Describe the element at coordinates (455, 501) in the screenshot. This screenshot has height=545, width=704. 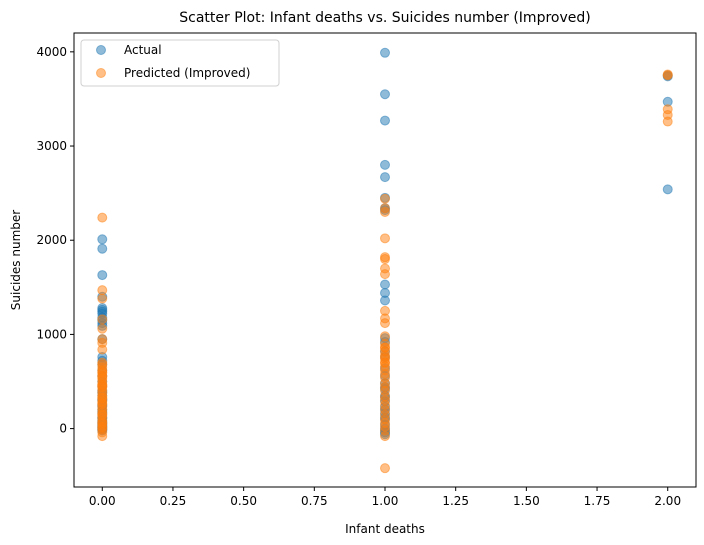
I see `x-tick-label: 1.25` at that location.